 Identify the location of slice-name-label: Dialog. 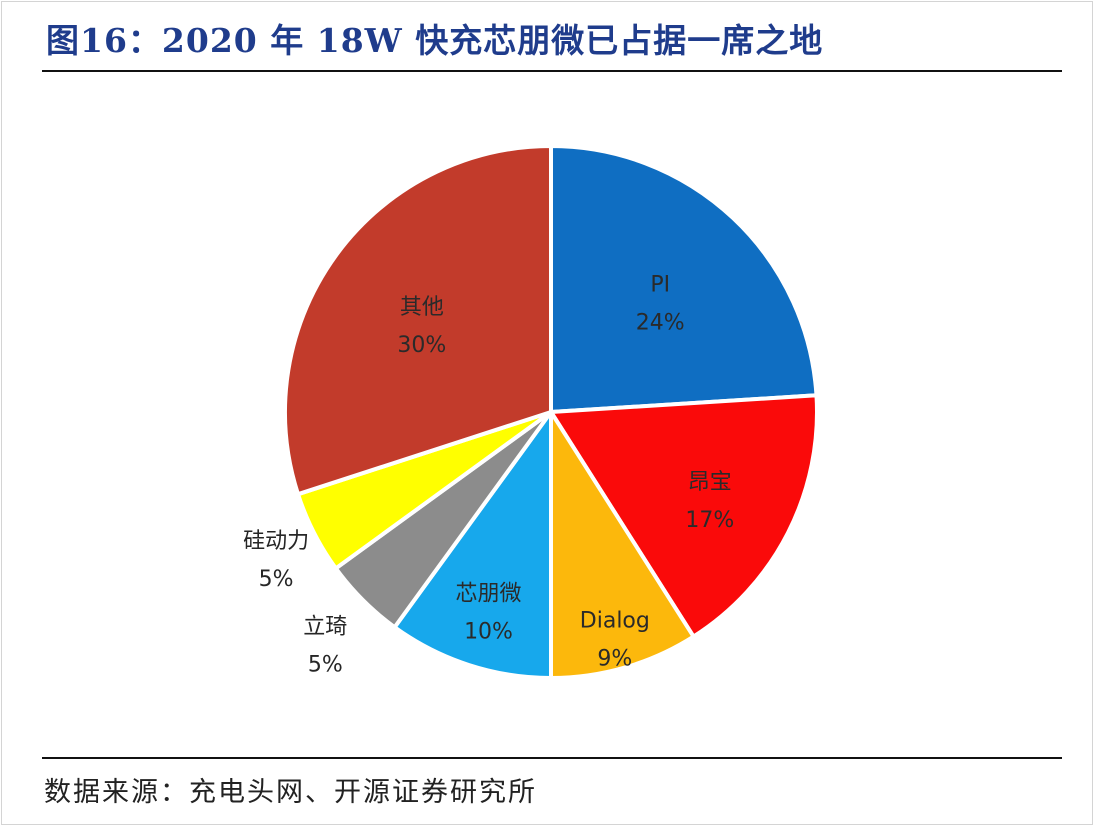
(615, 621).